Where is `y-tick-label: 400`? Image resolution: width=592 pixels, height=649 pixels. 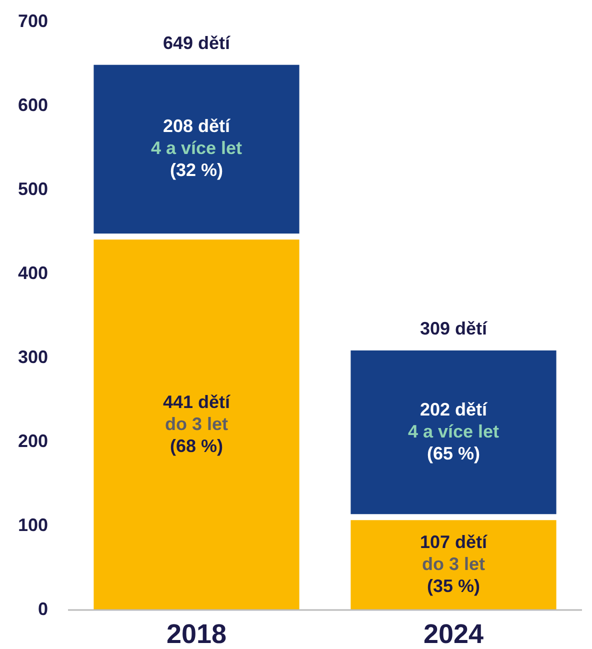
y-tick-label: 400 is located at coordinates (33, 272).